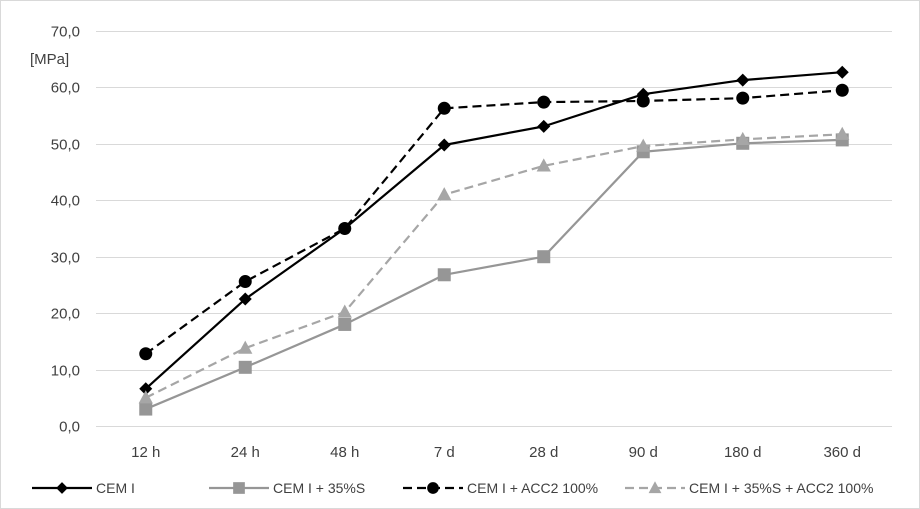 This screenshot has height=509, width=920. I want to click on x-tick-label: 48 h, so click(344, 452).